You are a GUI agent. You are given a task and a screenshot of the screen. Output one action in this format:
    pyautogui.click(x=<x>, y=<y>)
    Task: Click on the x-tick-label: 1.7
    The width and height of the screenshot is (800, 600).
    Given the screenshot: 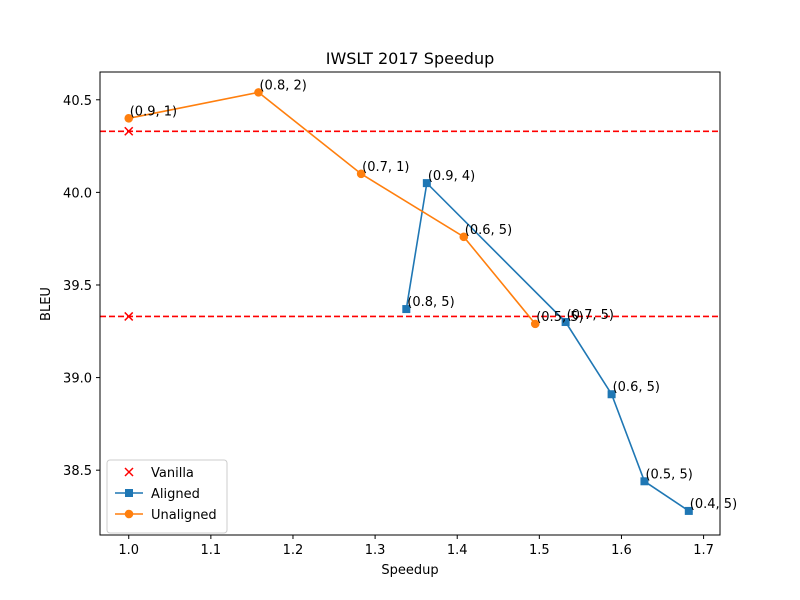 What is the action you would take?
    pyautogui.click(x=703, y=550)
    